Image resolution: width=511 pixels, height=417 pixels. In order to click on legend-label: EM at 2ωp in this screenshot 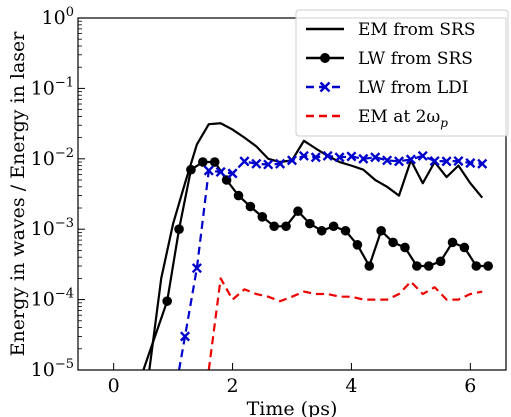, I will do `click(403, 118)`.